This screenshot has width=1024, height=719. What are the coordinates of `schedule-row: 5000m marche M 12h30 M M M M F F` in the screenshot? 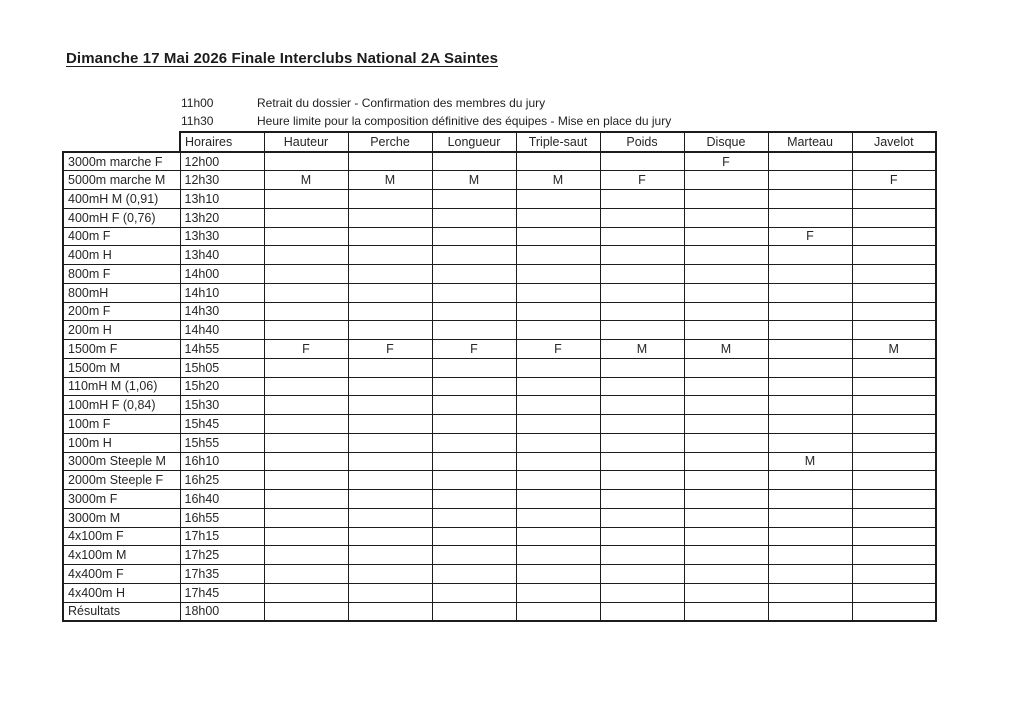 It's located at (499, 180).